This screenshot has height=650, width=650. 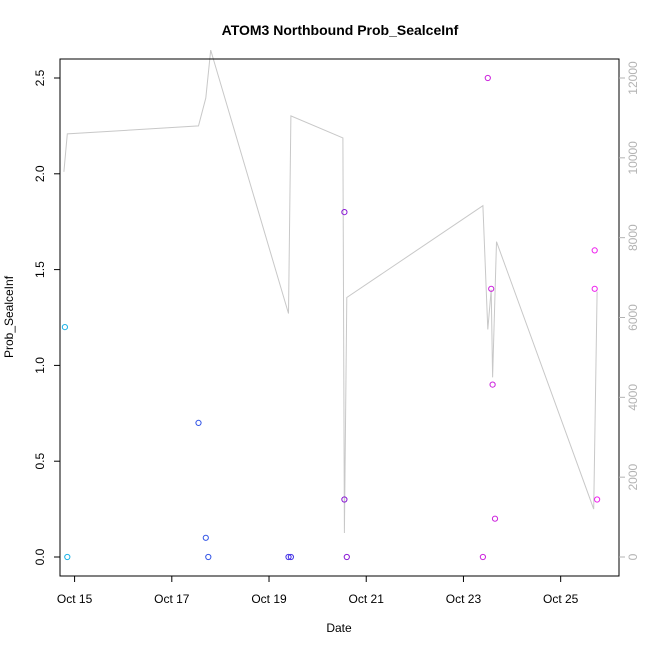 I want to click on y-axis-left: 0.0 0.5 1.0 1.5 2.0 2.5, so click(x=46, y=317).